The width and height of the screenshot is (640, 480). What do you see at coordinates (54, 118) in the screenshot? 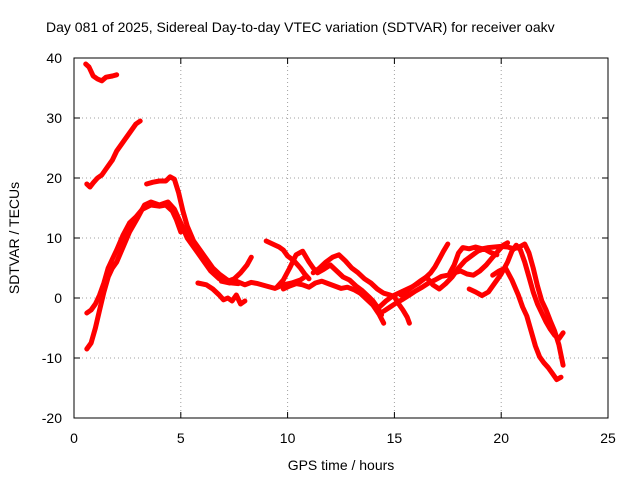
I see `y-tick-label: 30` at bounding box center [54, 118].